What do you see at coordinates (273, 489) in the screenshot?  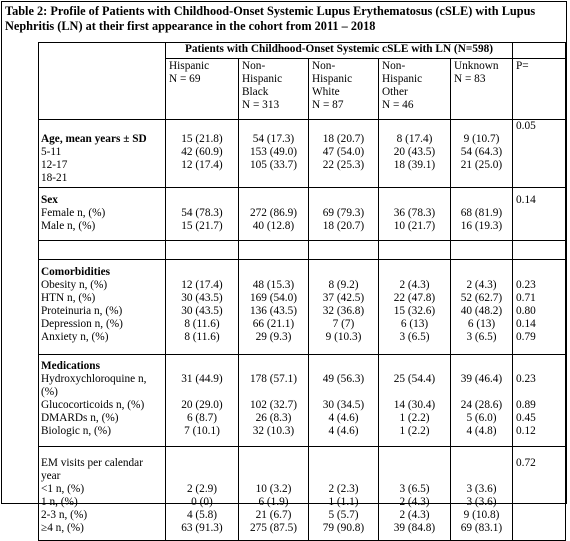 I see `value-cell: 10 (3.2)` at bounding box center [273, 489].